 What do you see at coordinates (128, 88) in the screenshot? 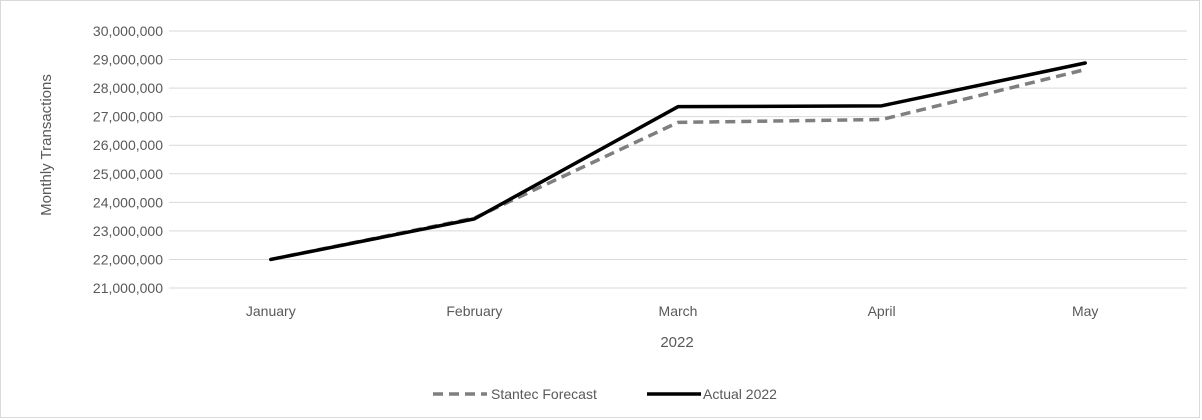
I see `y-tick-label: 28,000,000` at bounding box center [128, 88].